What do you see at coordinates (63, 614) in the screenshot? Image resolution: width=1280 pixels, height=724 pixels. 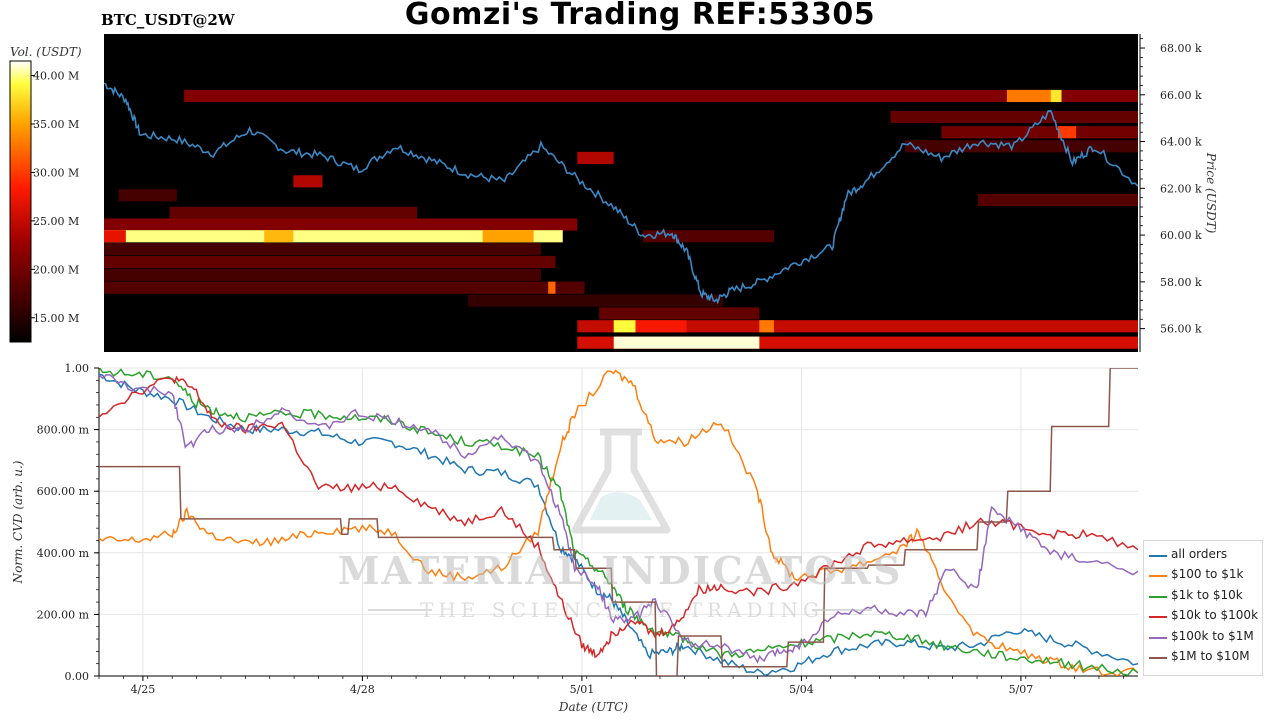 I see `cvd-y-tick-label: 200.00 m` at bounding box center [63, 614].